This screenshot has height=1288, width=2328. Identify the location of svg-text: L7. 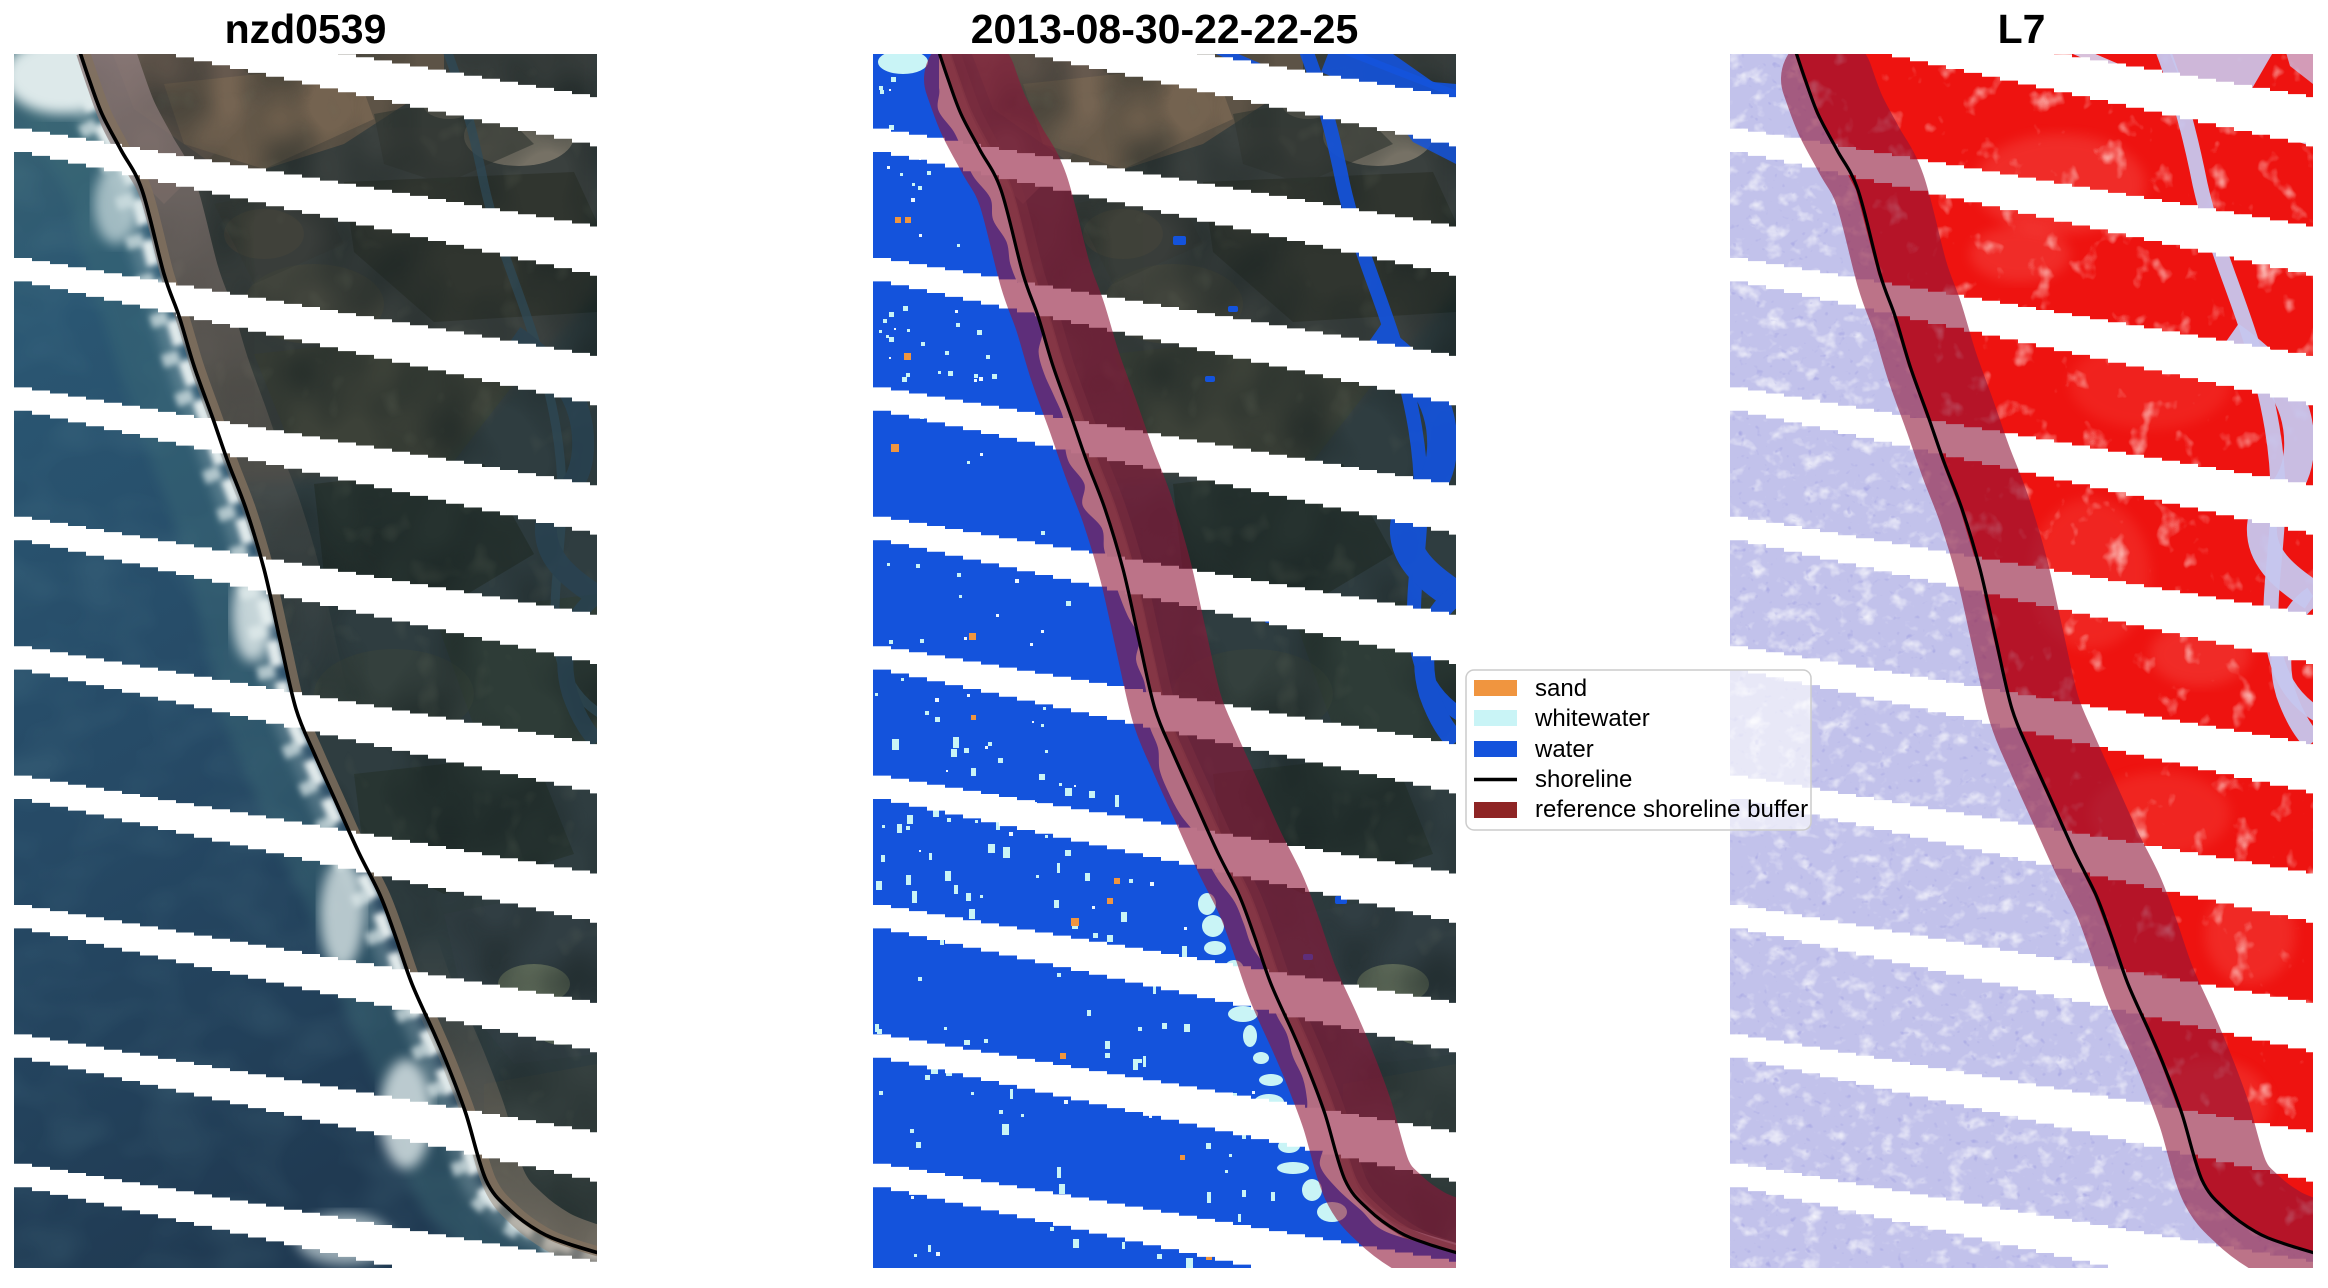
(2022, 29).